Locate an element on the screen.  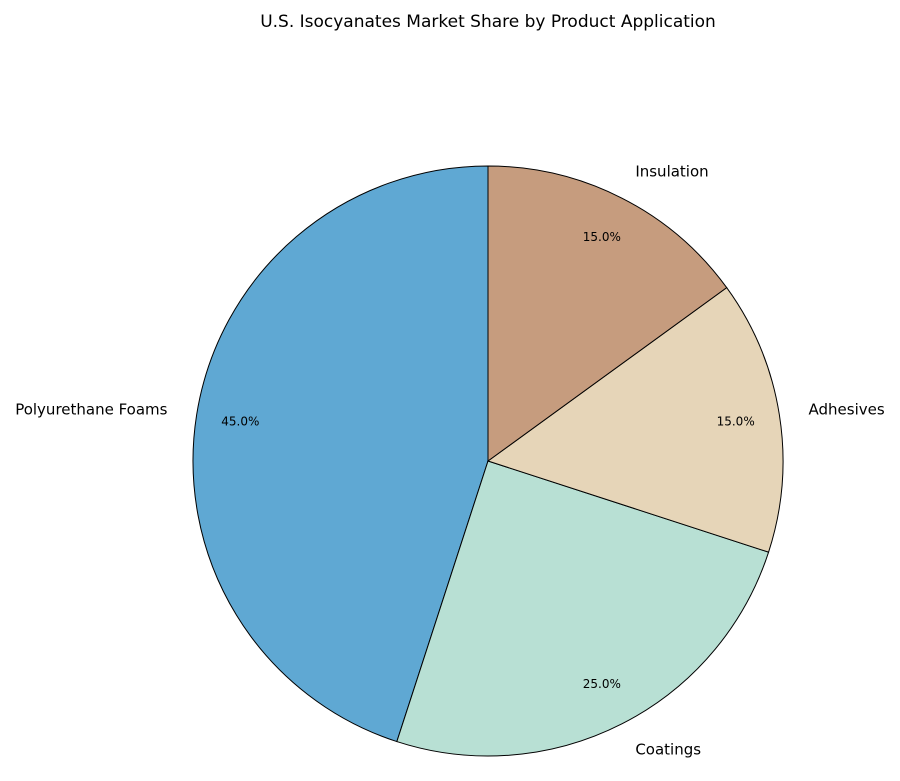
slice-label: Adhesives is located at coordinates (847, 410).